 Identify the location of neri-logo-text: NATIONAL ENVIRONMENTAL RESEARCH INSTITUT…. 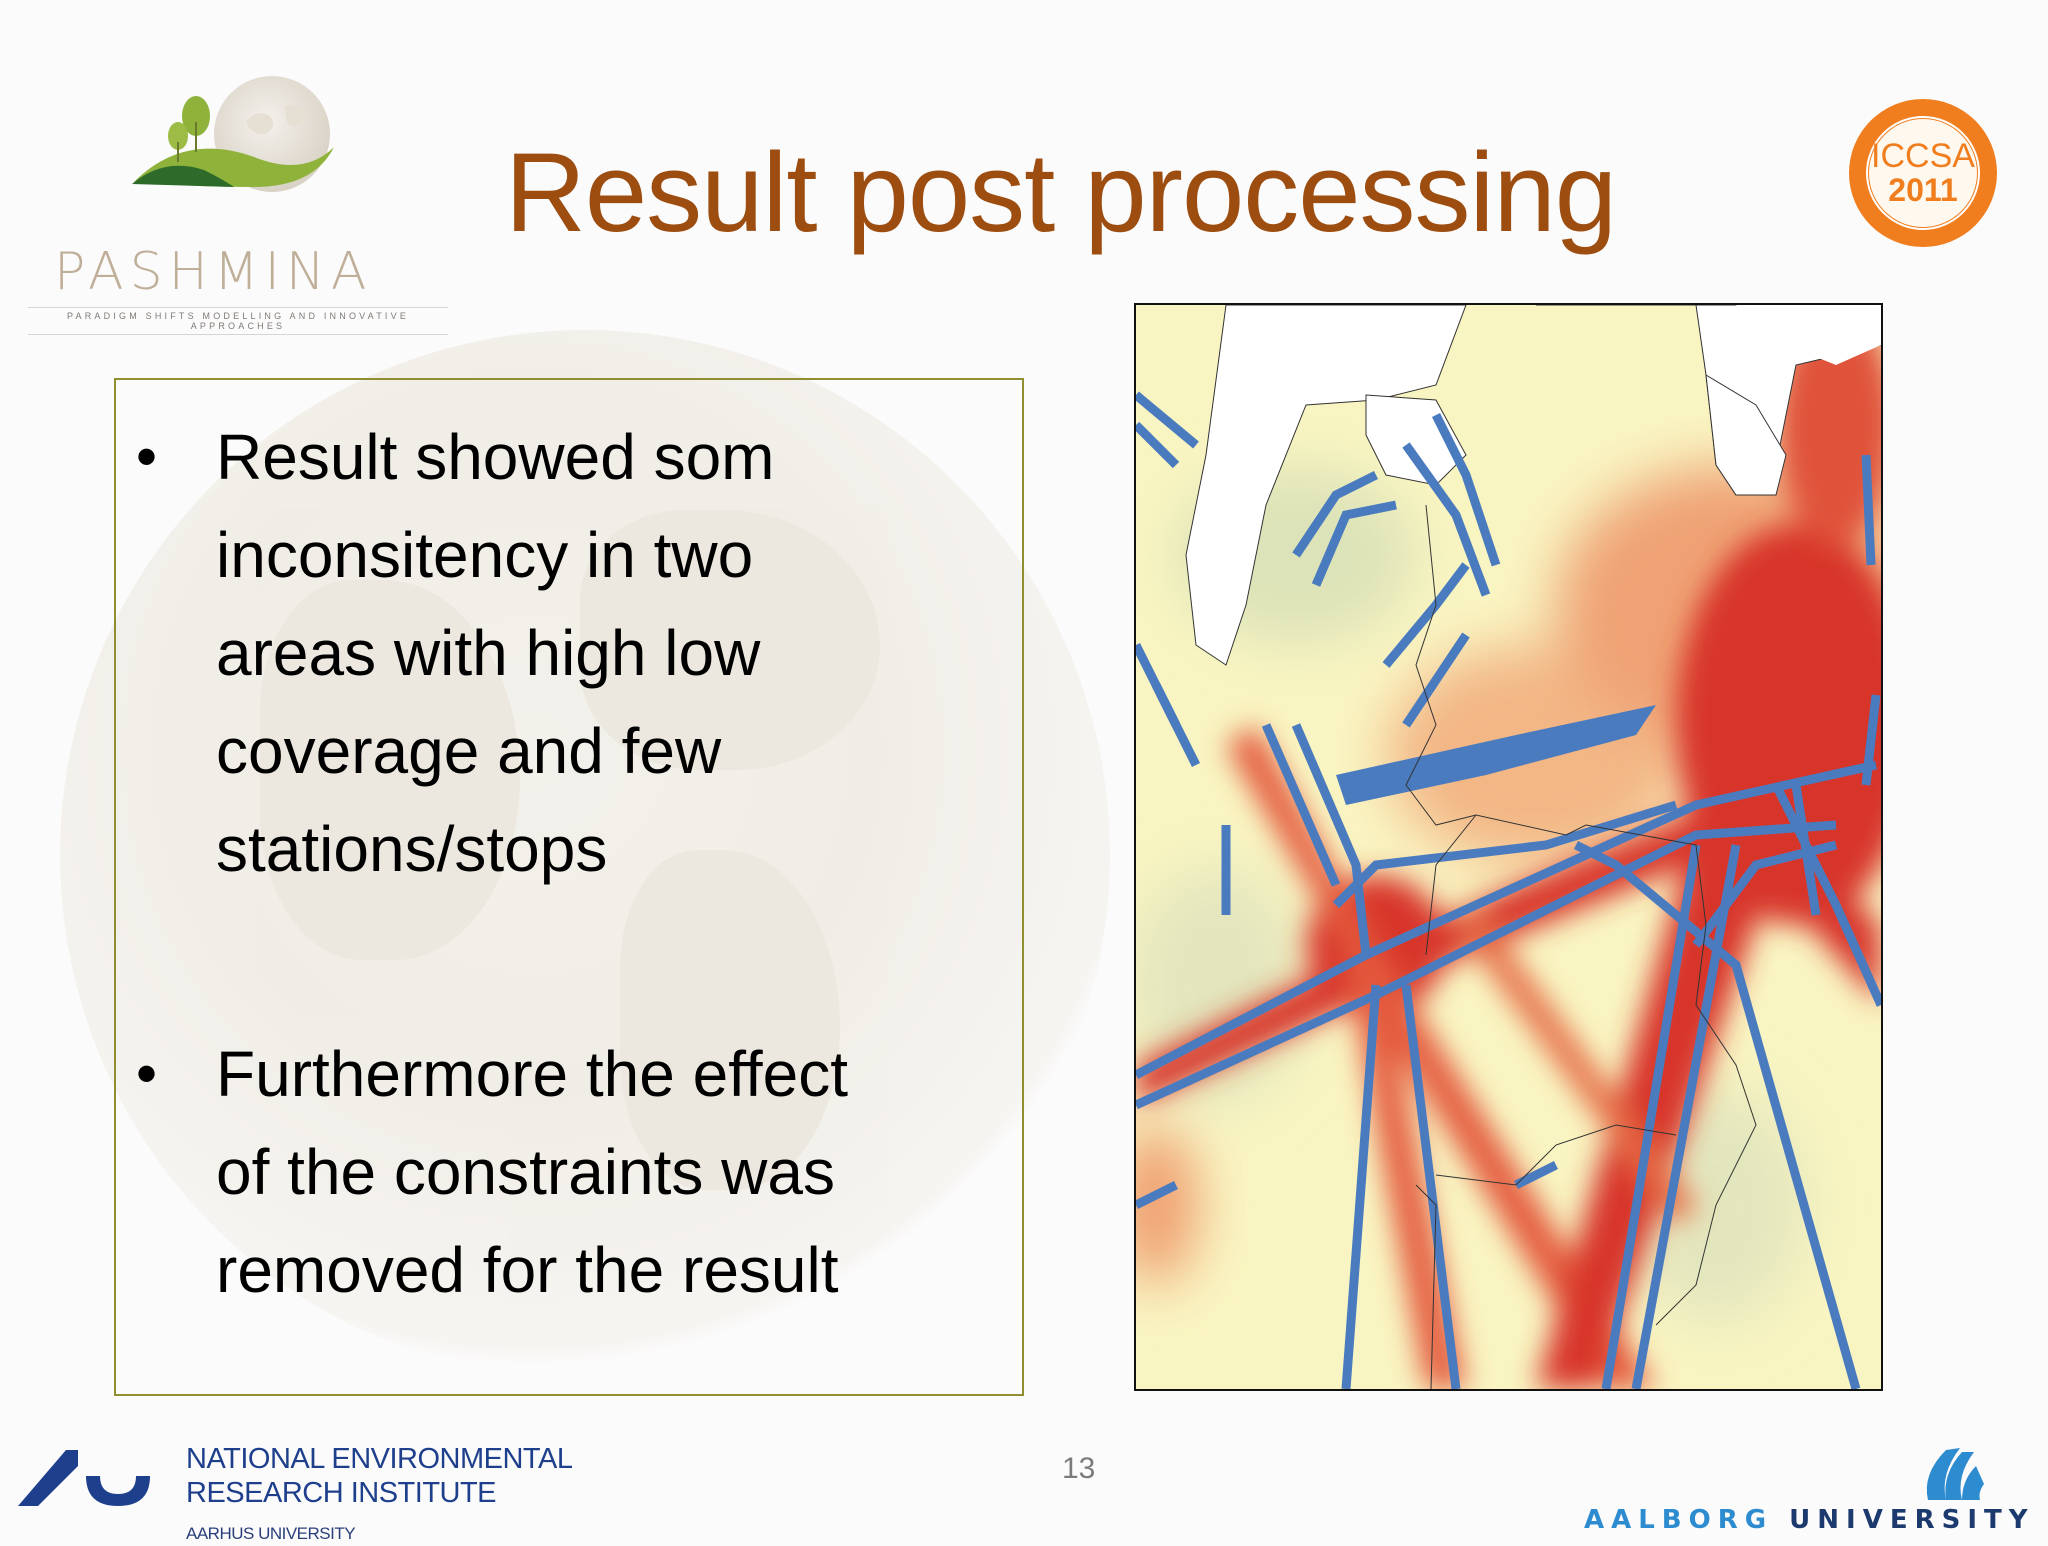
(379, 1494).